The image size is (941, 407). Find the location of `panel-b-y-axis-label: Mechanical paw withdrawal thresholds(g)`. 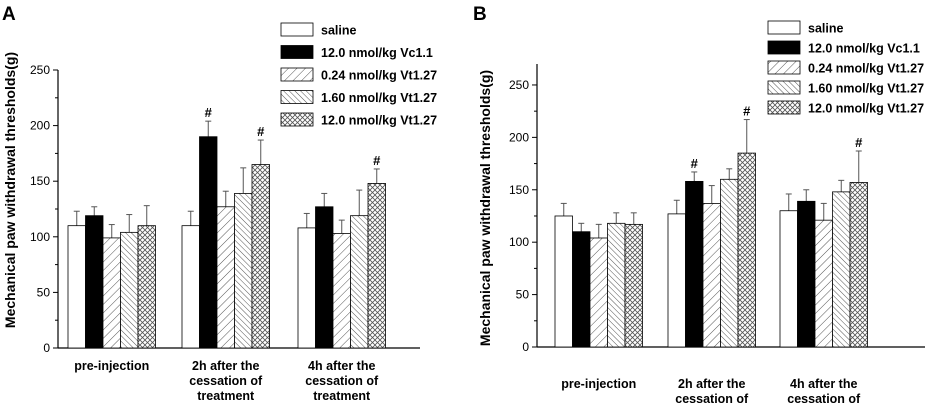

panel-b-y-axis-label: Mechanical paw withdrawal thresholds(g) is located at coordinates (485, 208).